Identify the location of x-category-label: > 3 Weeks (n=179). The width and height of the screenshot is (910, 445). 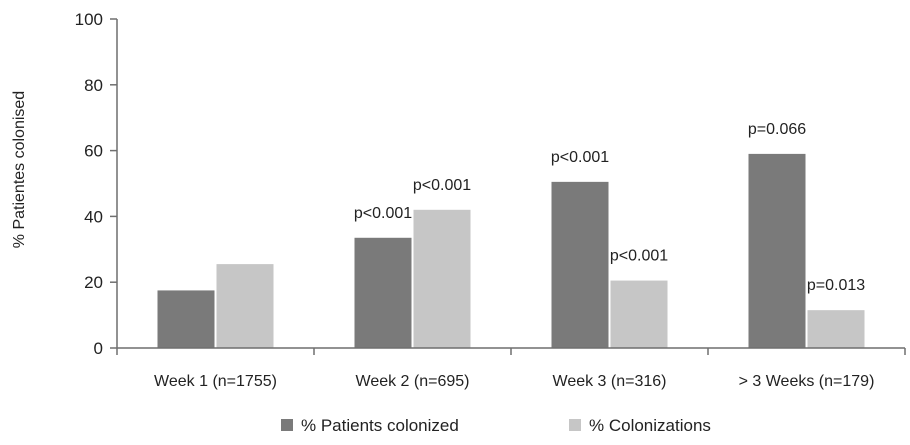
(807, 381).